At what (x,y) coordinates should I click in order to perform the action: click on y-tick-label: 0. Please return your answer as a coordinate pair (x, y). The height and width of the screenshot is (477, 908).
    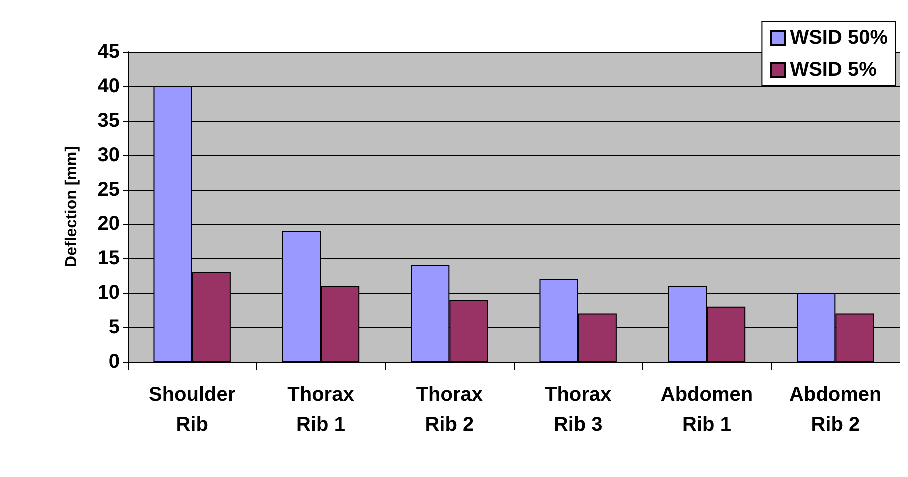
    Looking at the image, I should click on (114, 362).